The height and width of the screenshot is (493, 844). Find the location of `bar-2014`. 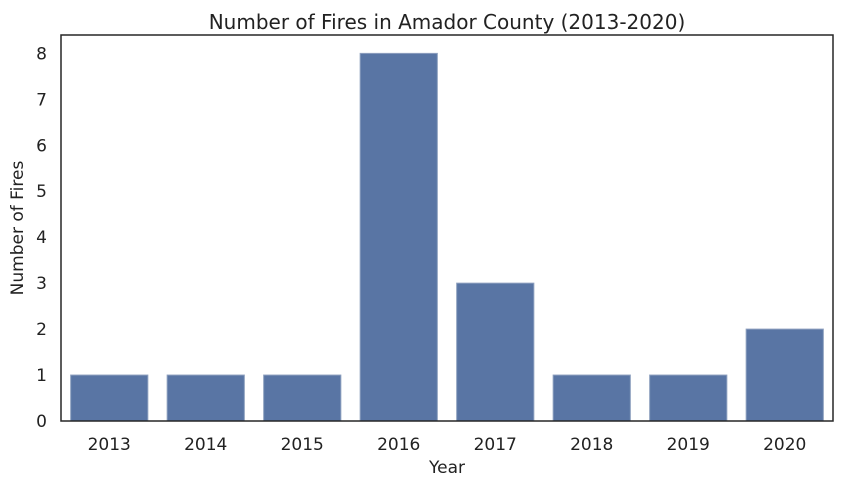

bar-2014 is located at coordinates (205, 398).